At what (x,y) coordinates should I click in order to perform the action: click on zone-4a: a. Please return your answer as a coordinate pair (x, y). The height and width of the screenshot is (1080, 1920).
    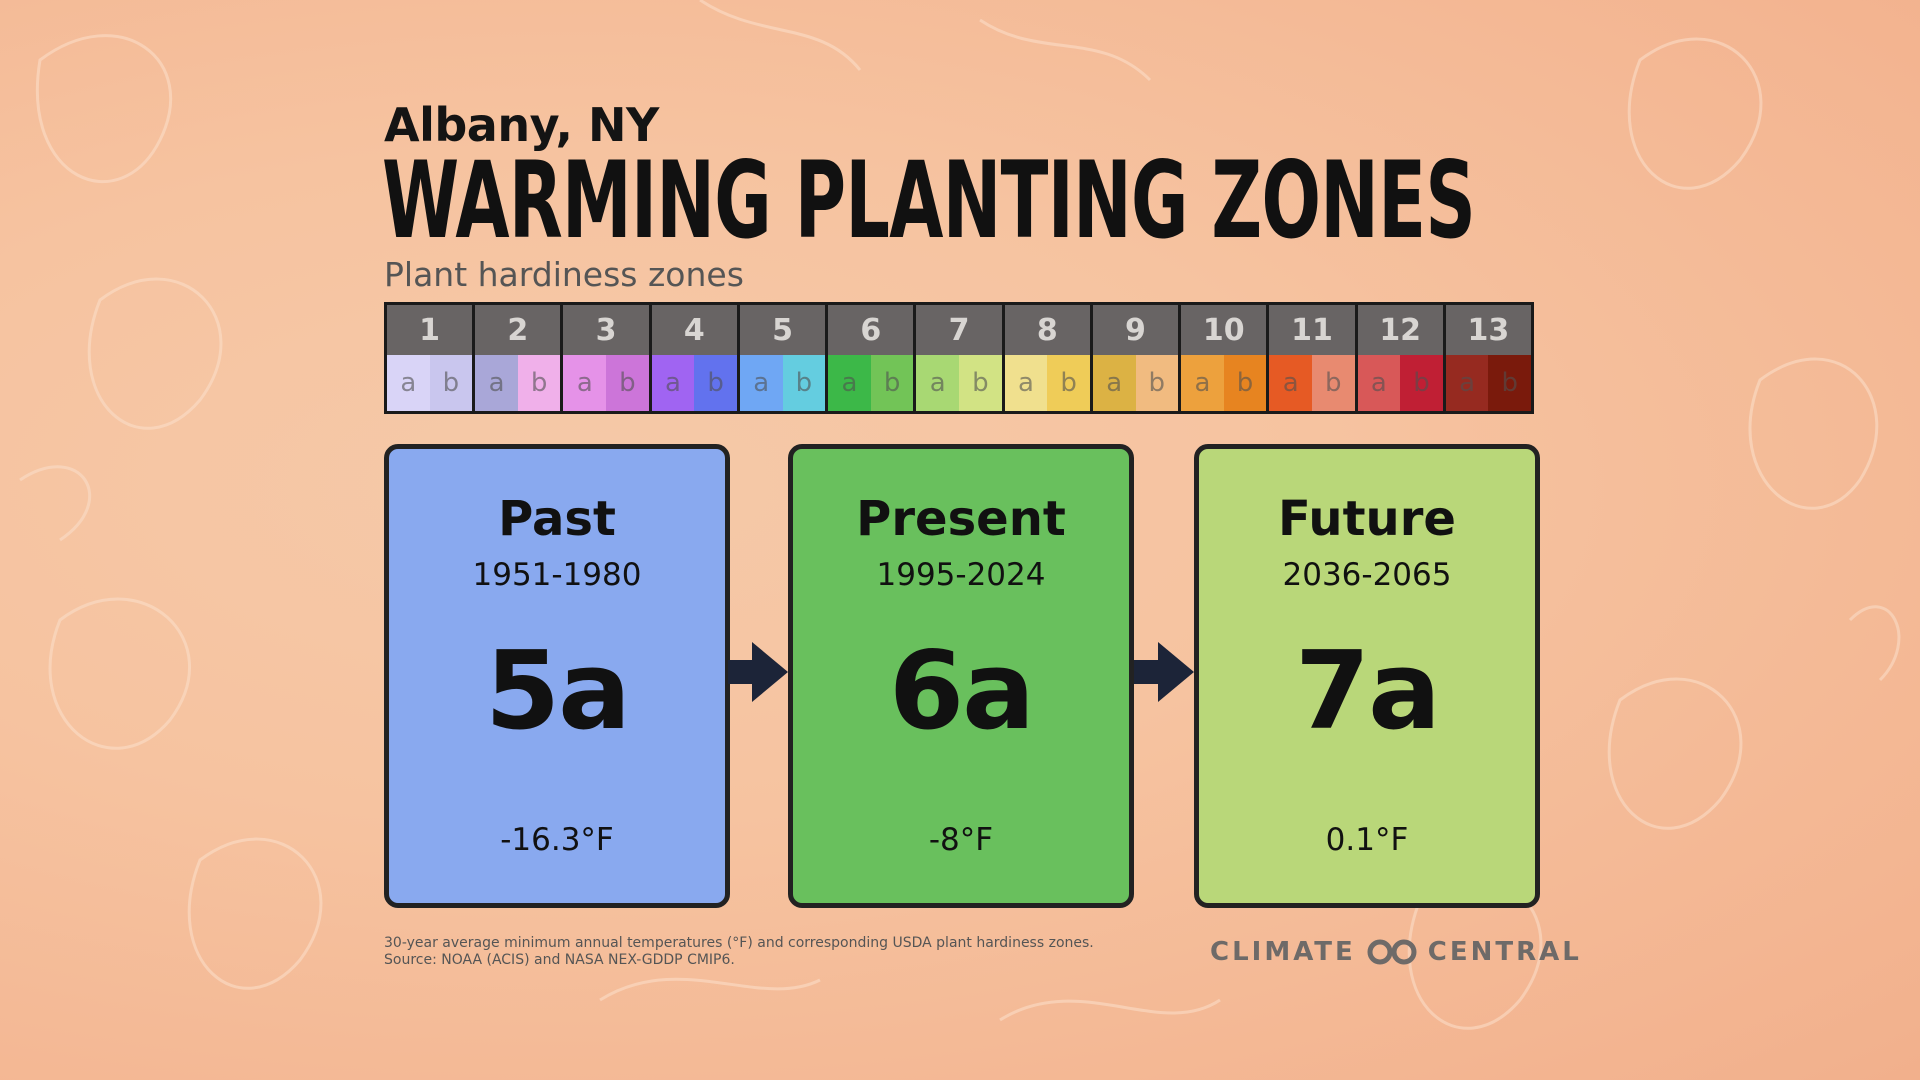
    Looking at the image, I should click on (673, 383).